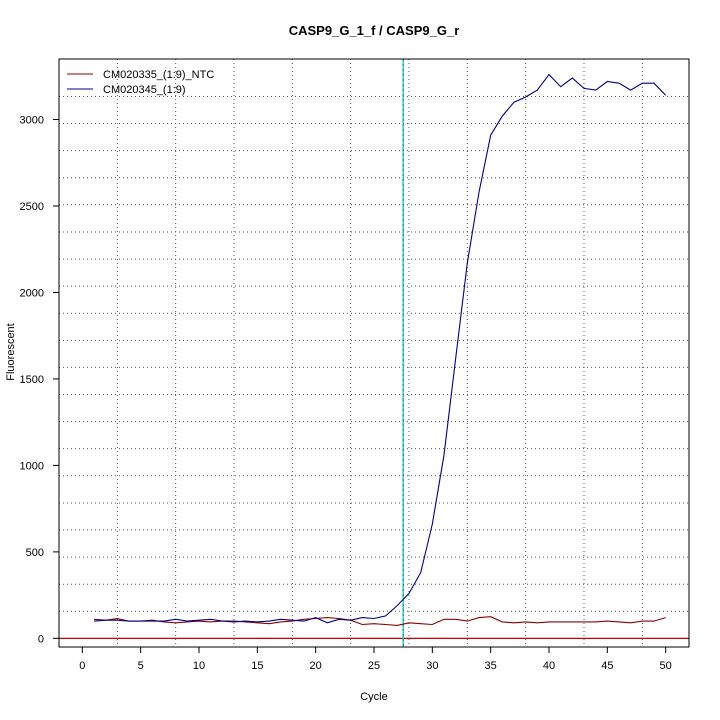 This screenshot has width=720, height=720. What do you see at coordinates (491, 666) in the screenshot?
I see `x-tick-label: 35` at bounding box center [491, 666].